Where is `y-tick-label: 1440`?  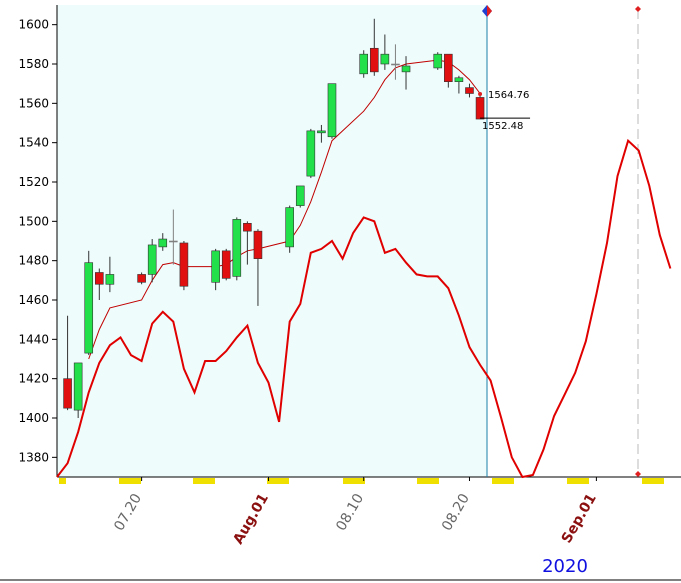
y-tick-label: 1440 is located at coordinates (33, 339).